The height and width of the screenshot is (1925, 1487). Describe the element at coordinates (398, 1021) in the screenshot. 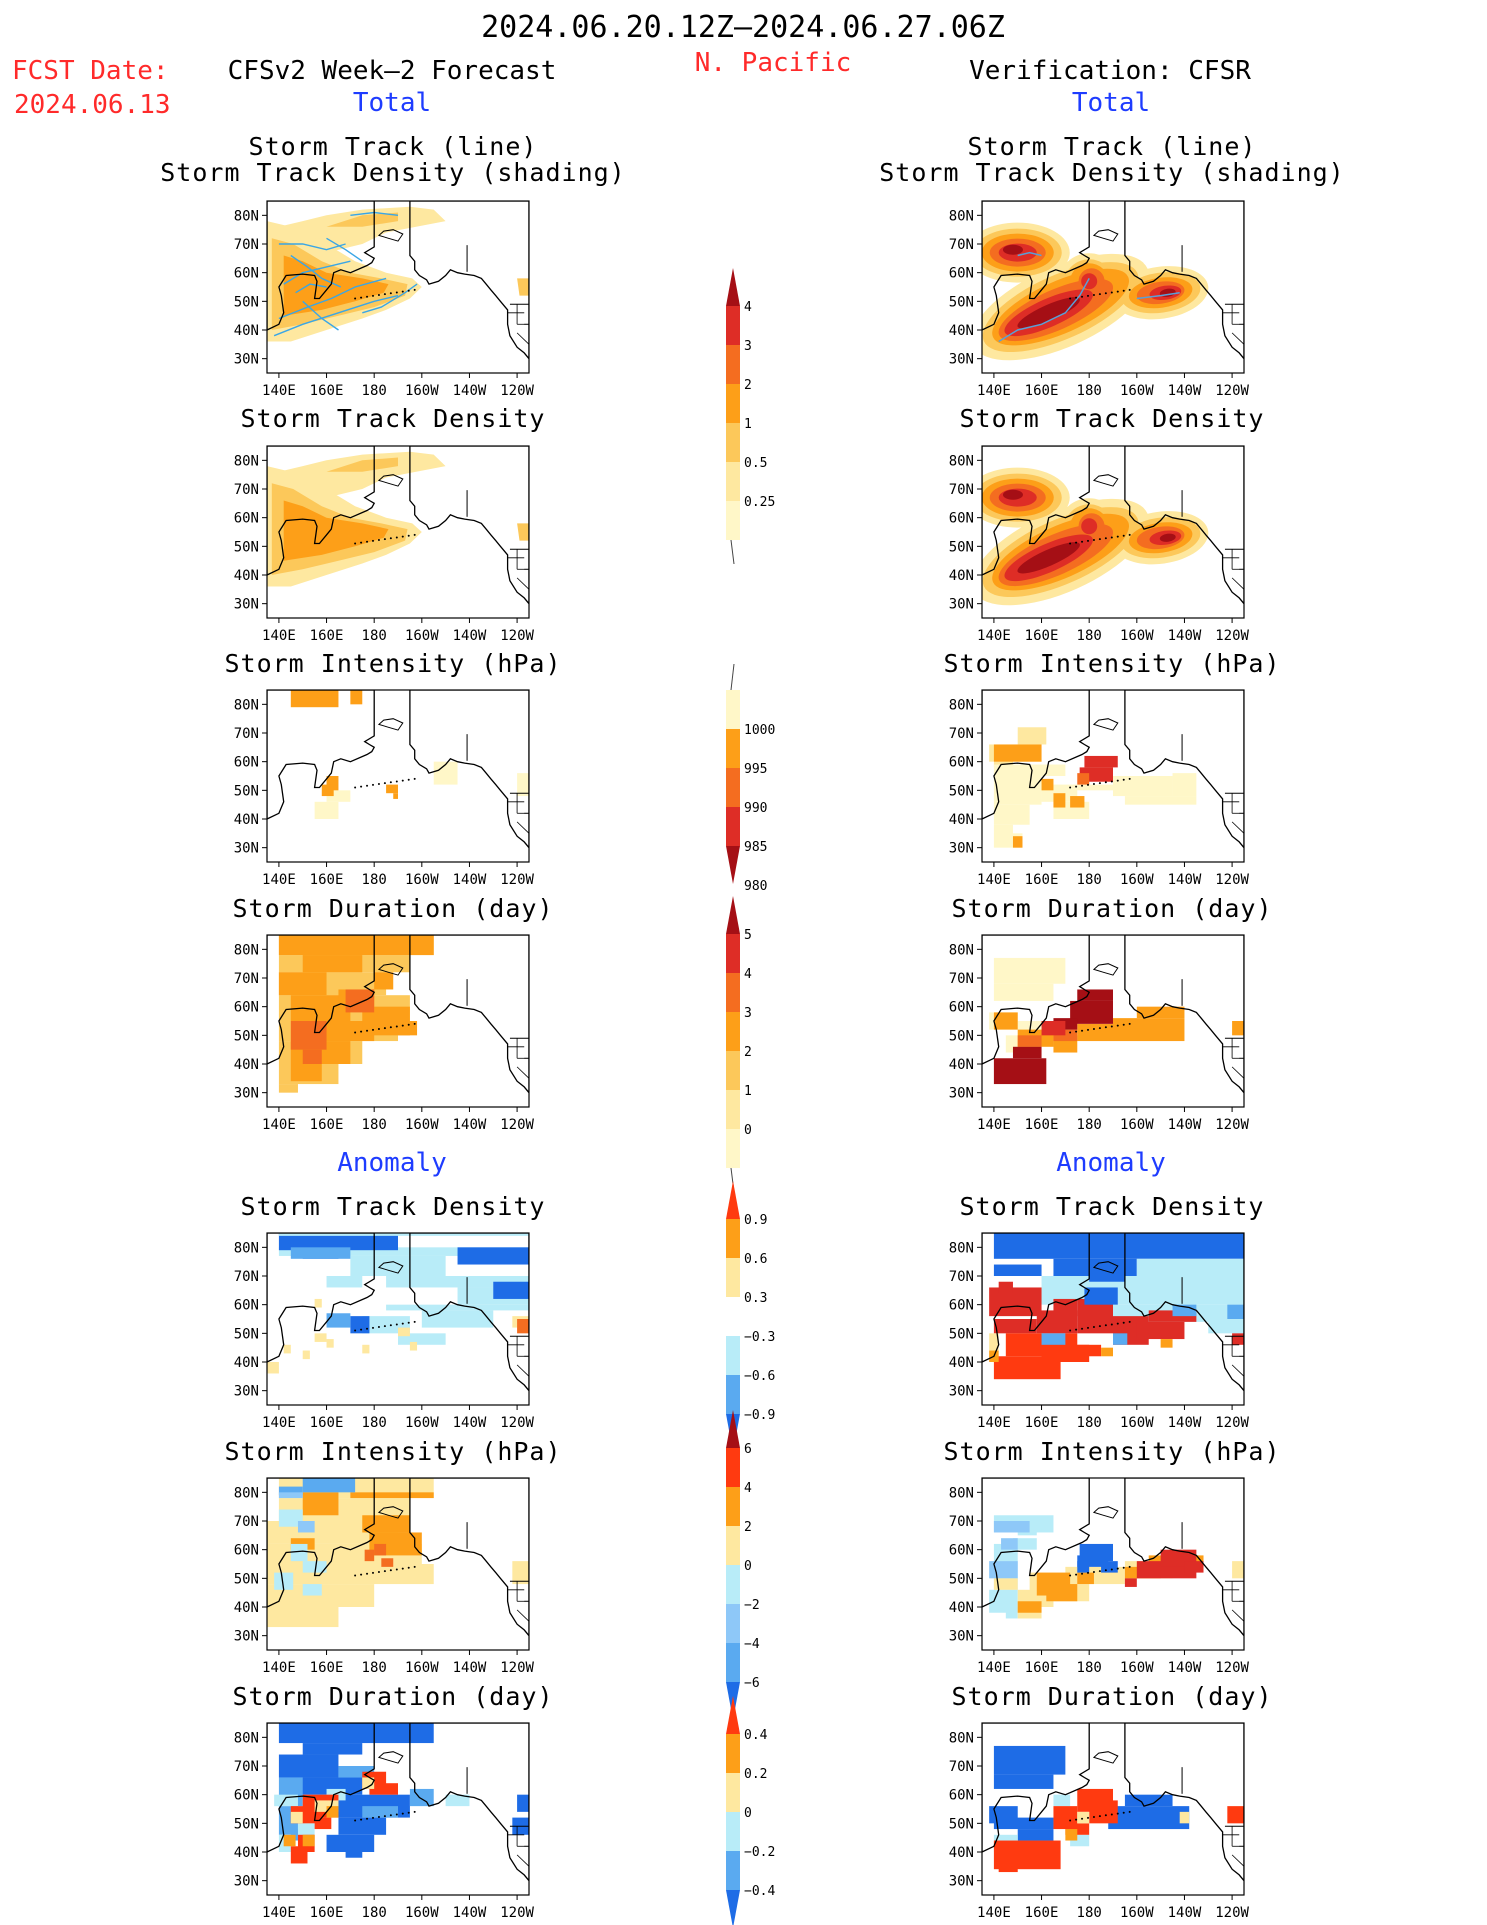

I see `map-forecast-duration-total-shading` at that location.